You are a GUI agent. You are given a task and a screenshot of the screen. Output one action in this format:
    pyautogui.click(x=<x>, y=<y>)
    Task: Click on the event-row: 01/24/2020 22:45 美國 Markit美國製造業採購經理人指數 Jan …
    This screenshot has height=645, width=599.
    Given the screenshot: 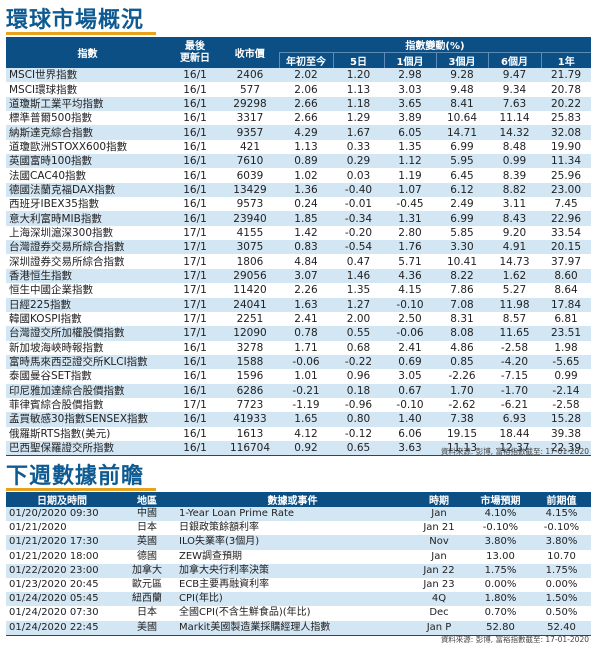 What is the action you would take?
    pyautogui.click(x=298, y=628)
    